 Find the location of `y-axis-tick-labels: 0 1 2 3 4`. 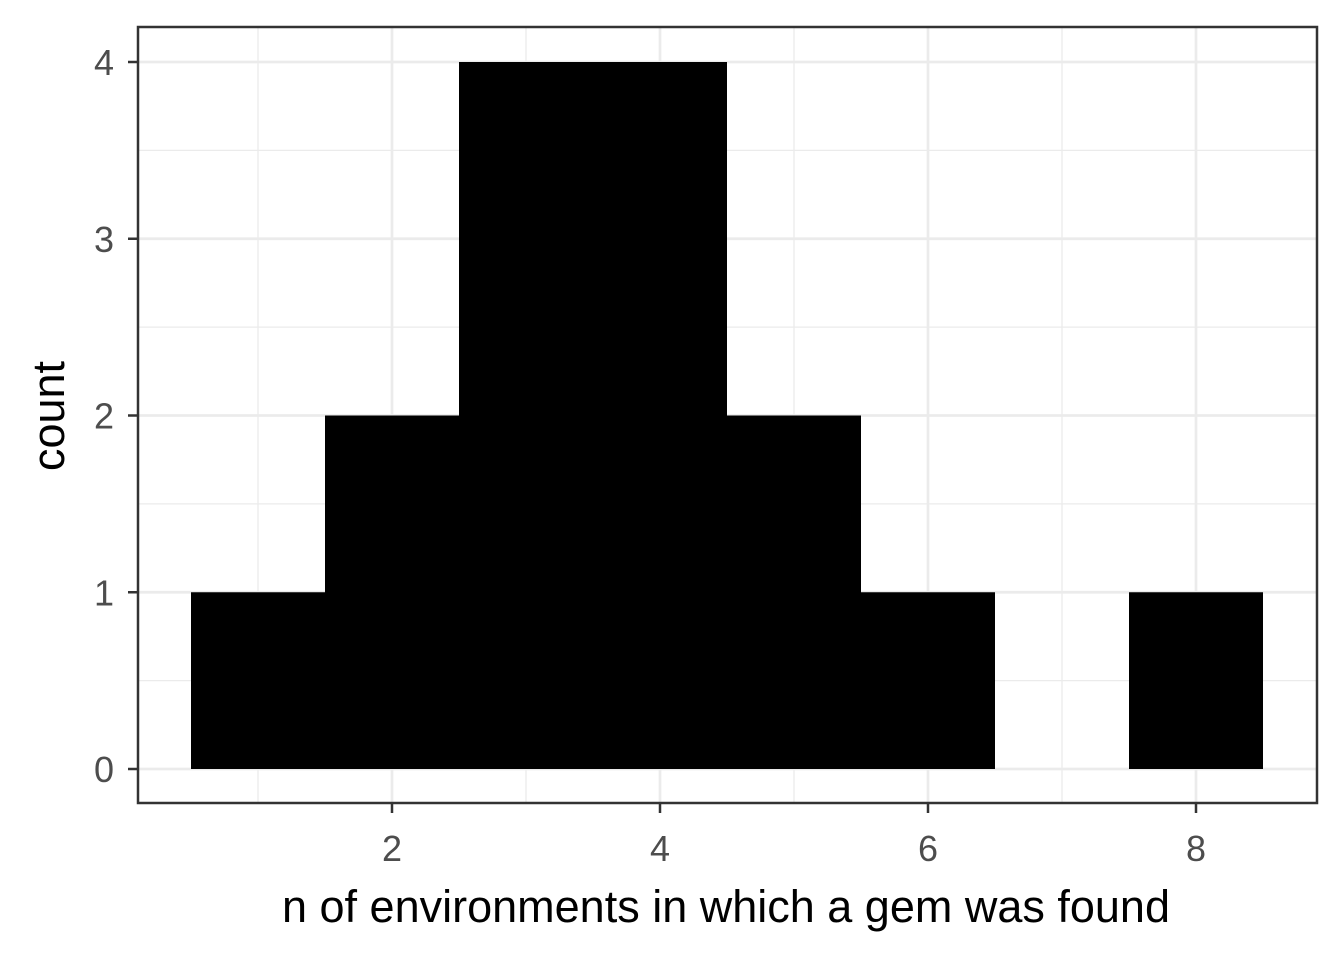

y-axis-tick-labels: 0 1 2 3 4 is located at coordinates (104, 416).